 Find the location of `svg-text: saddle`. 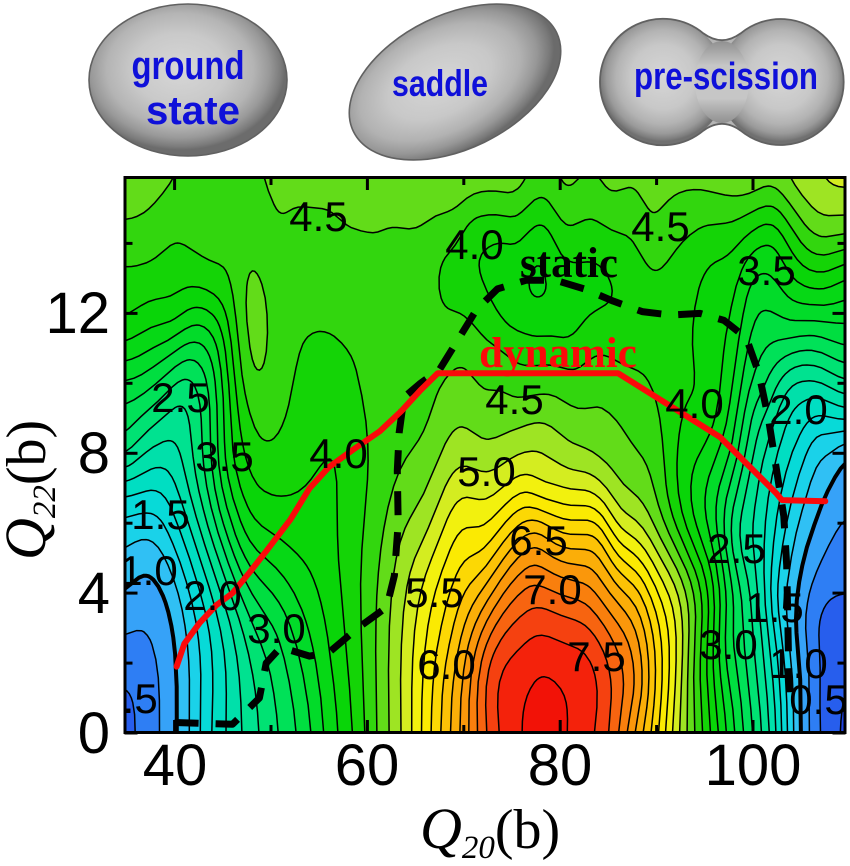

svg-text: saddle is located at coordinates (440, 83).